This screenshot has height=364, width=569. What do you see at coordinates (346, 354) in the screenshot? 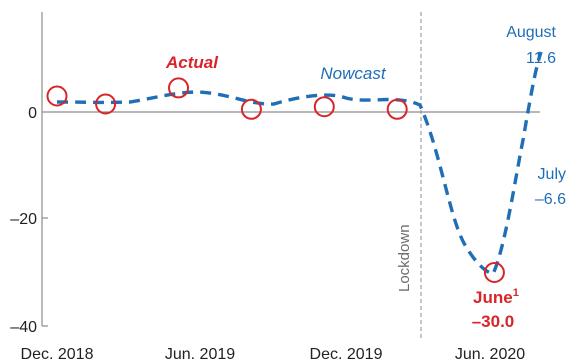
I see `x-tick-label: Dec. 2019` at bounding box center [346, 354].